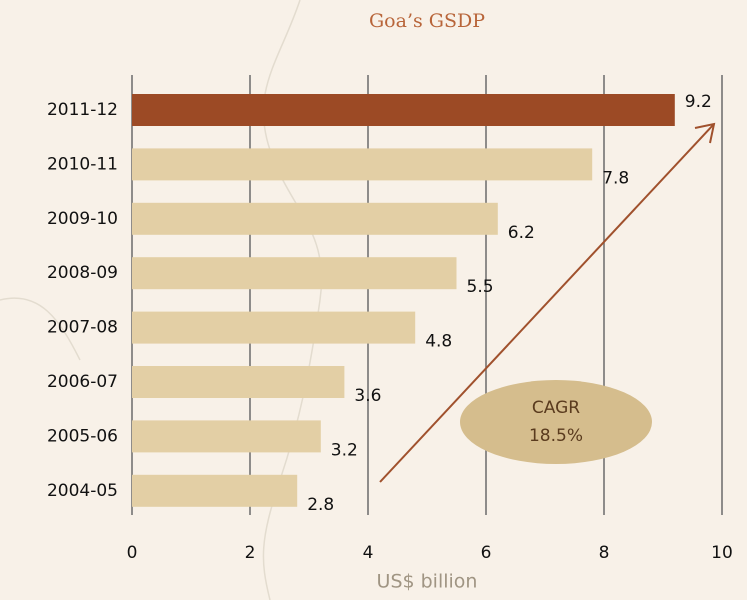 Image resolution: width=747 pixels, height=600 pixels. Describe the element at coordinates (82, 273) in the screenshot. I see `y-tick-label: 2008-09` at that location.